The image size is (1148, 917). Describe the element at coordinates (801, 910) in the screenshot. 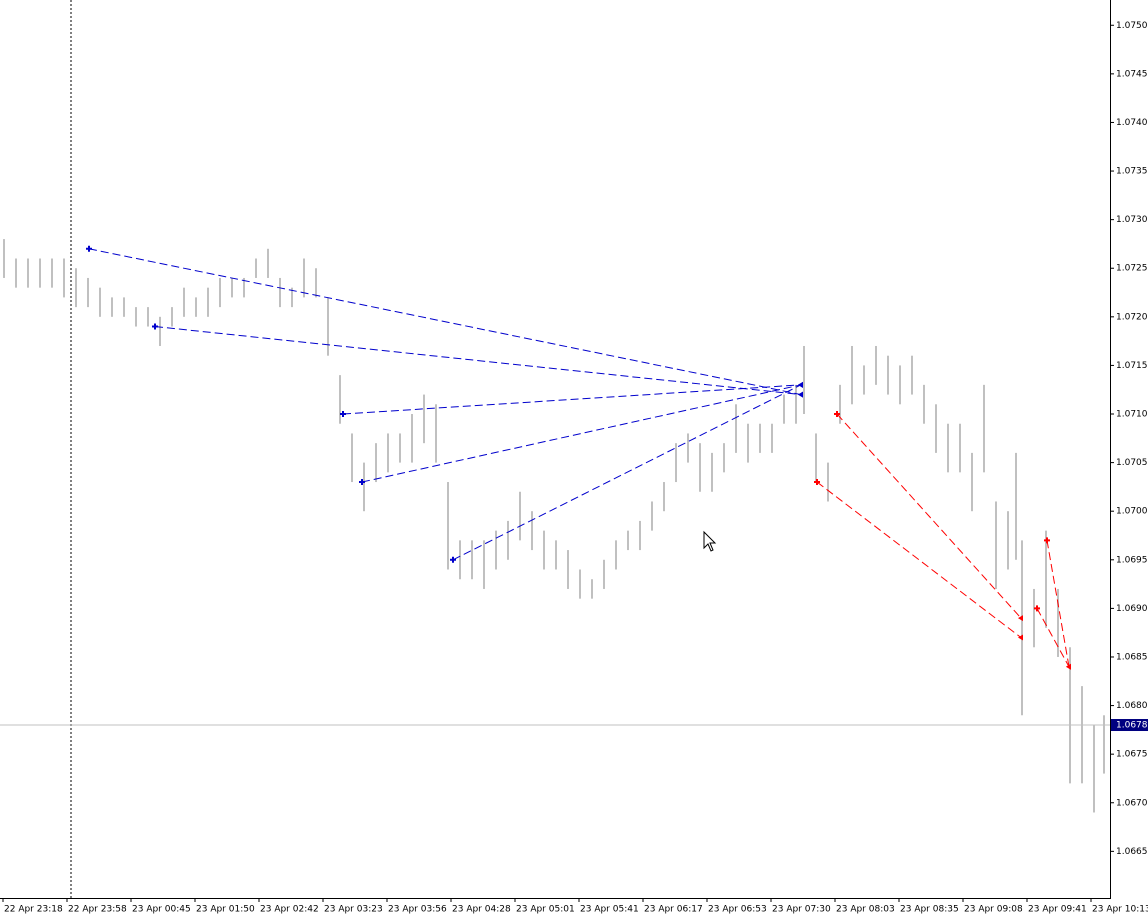

I see `x-tick-label: 23 Apr 07:30` at that location.